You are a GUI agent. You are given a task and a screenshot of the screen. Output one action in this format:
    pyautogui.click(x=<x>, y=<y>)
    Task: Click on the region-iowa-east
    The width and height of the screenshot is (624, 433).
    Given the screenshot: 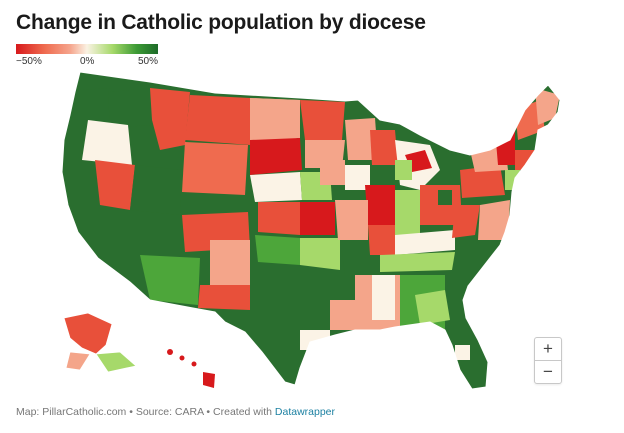 What is the action you would take?
    pyautogui.click(x=357, y=177)
    